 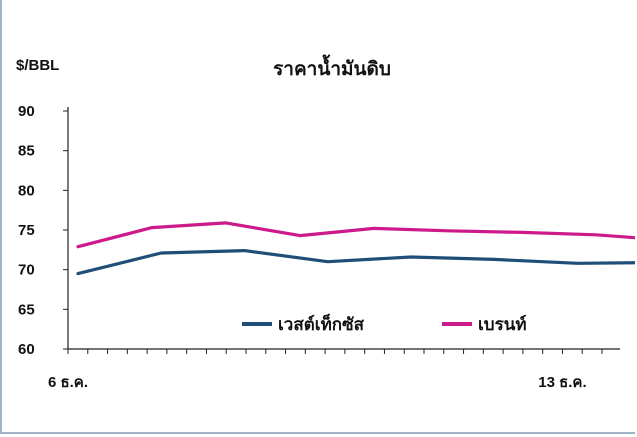 I want to click on y-tick-label: 65, so click(x=26, y=309).